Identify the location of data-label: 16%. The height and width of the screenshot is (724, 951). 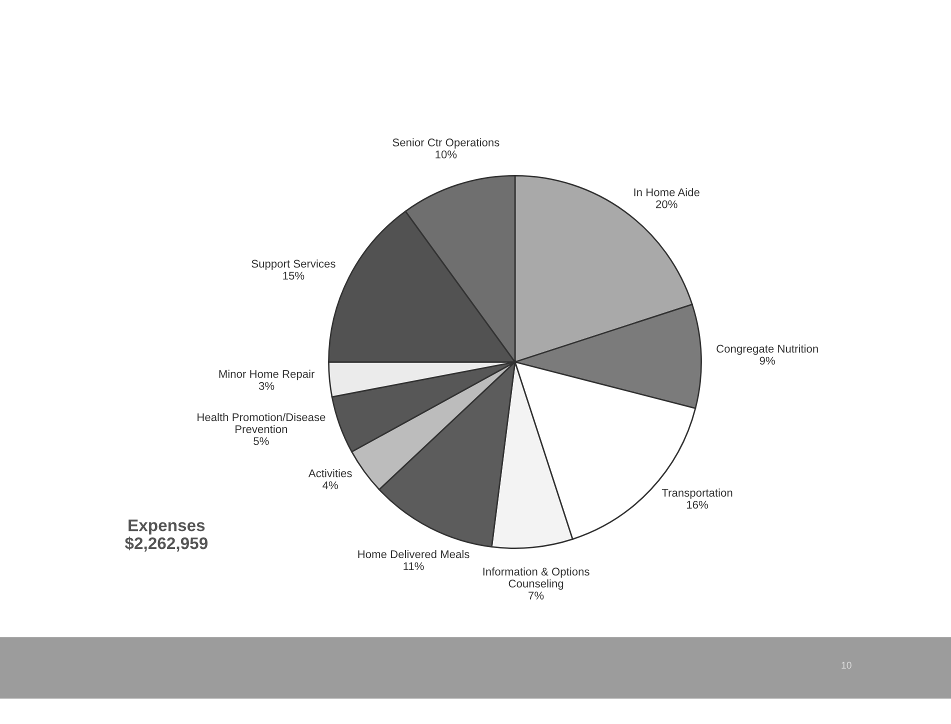
(697, 504).